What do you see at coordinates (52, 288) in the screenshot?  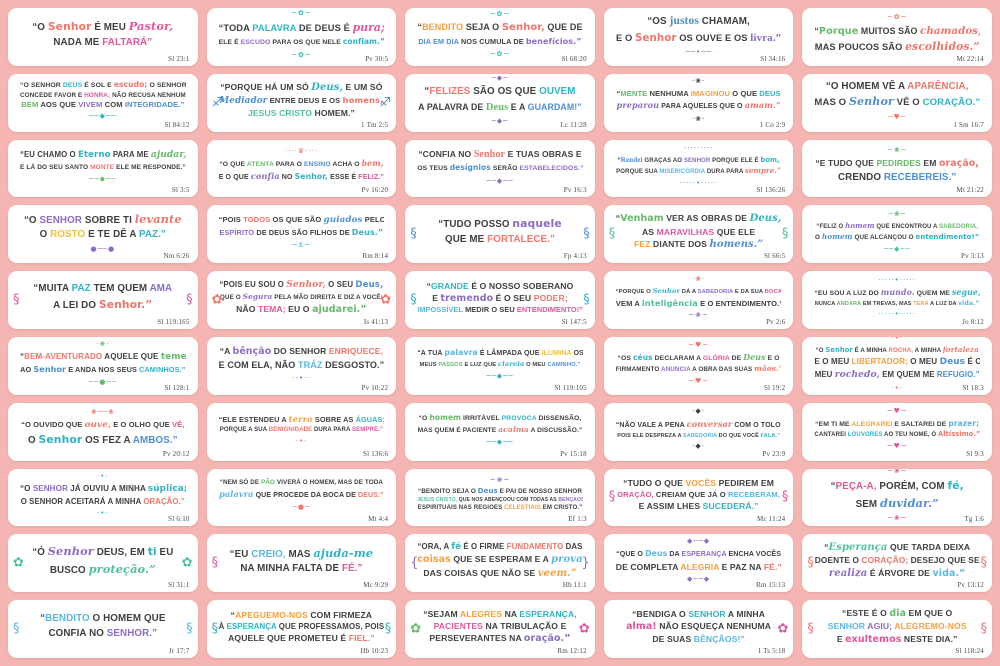 I see `verse-segment: “MUITA` at bounding box center [52, 288].